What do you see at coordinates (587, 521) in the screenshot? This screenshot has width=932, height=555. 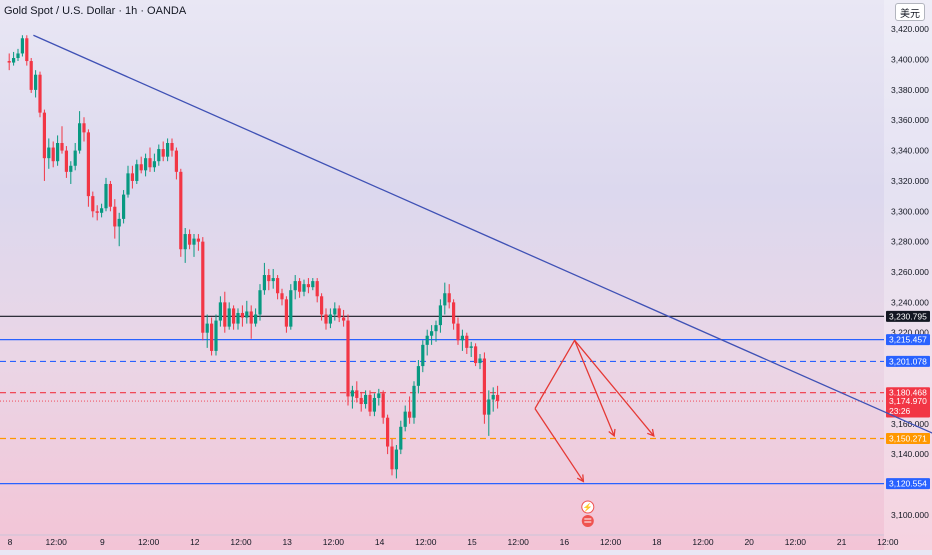 I see `us-flag-event-icon` at bounding box center [587, 521].